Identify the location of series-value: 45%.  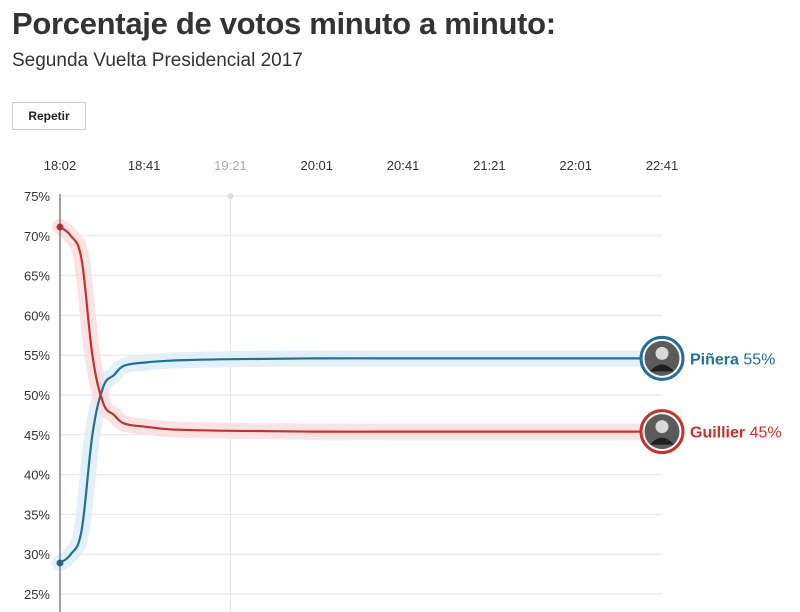
(763, 433).